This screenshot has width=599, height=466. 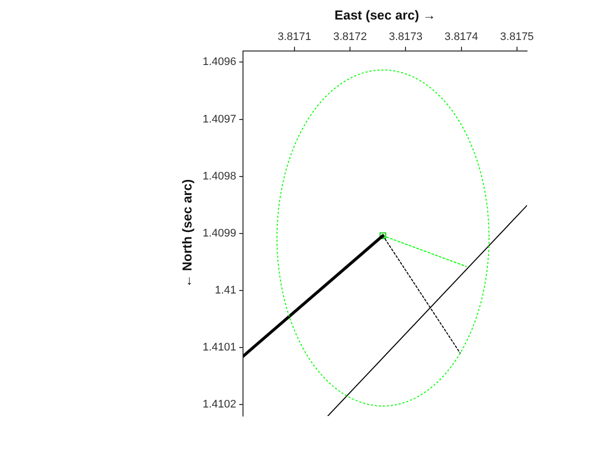 I want to click on y-tick-label: 1.41, so click(x=225, y=290).